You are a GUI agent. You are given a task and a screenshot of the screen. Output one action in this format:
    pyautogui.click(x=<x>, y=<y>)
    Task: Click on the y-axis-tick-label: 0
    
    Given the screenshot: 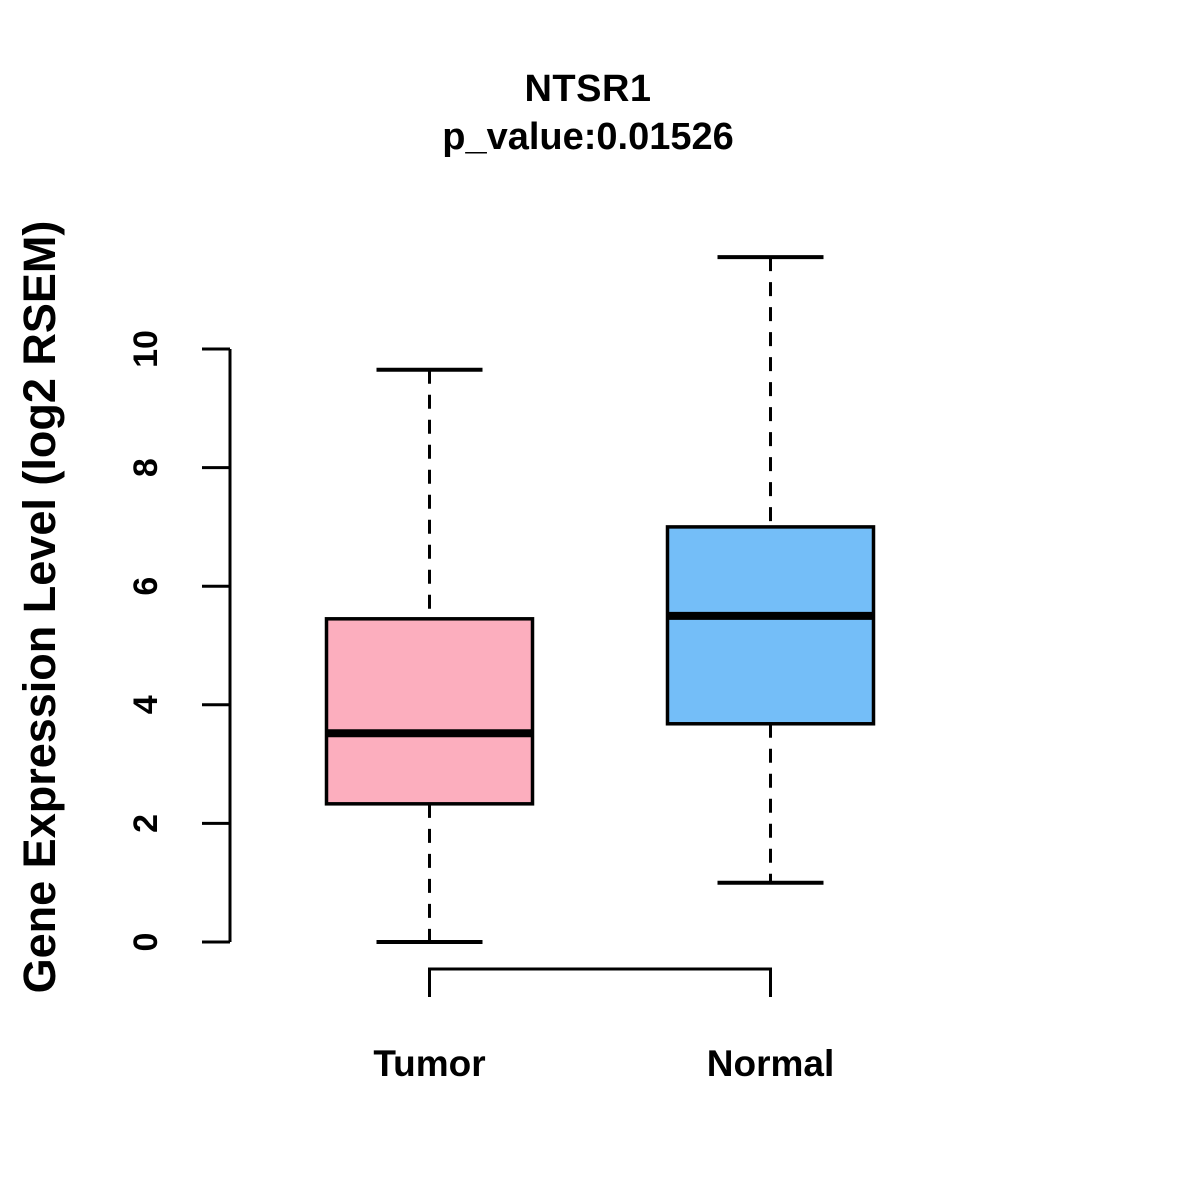 What is the action you would take?
    pyautogui.click(x=146, y=942)
    